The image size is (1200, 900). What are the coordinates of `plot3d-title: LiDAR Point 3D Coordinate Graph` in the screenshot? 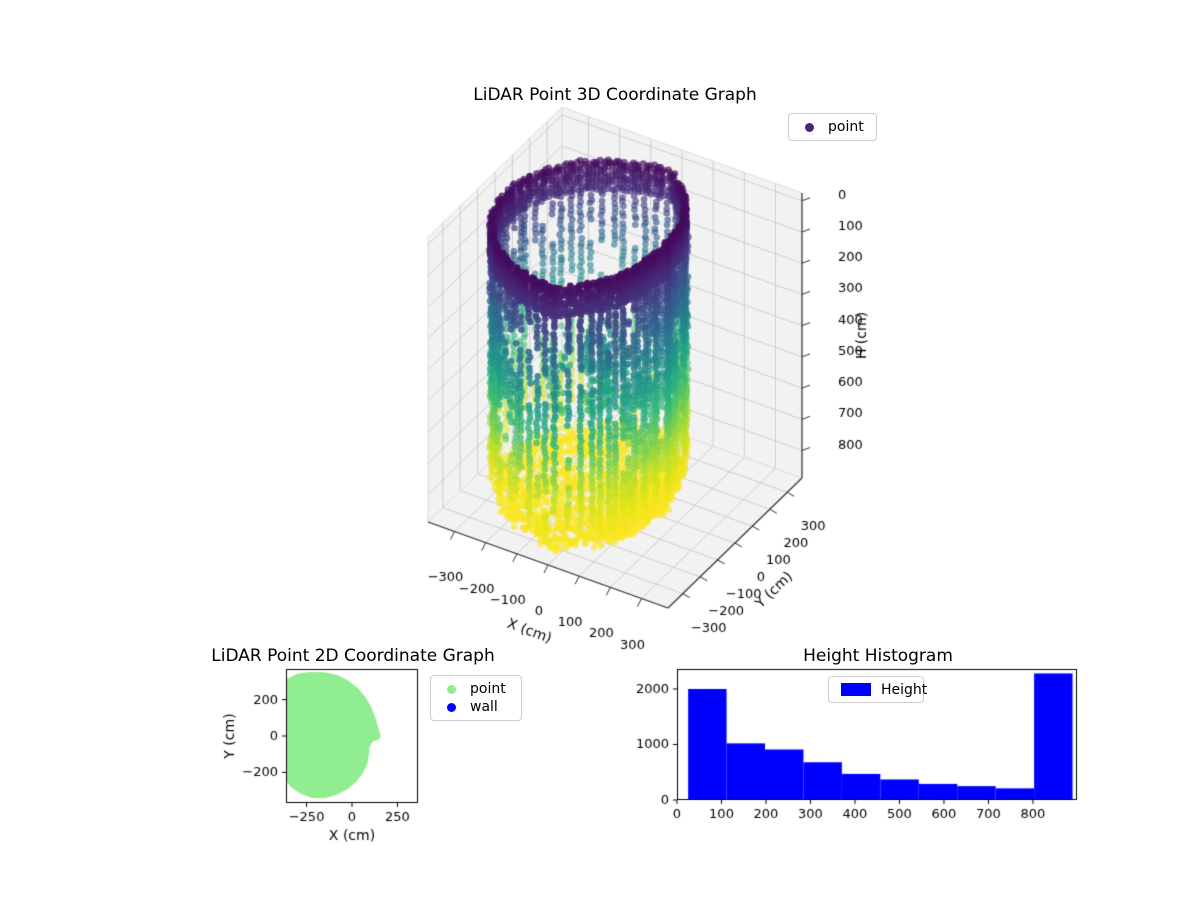 It's located at (615, 95).